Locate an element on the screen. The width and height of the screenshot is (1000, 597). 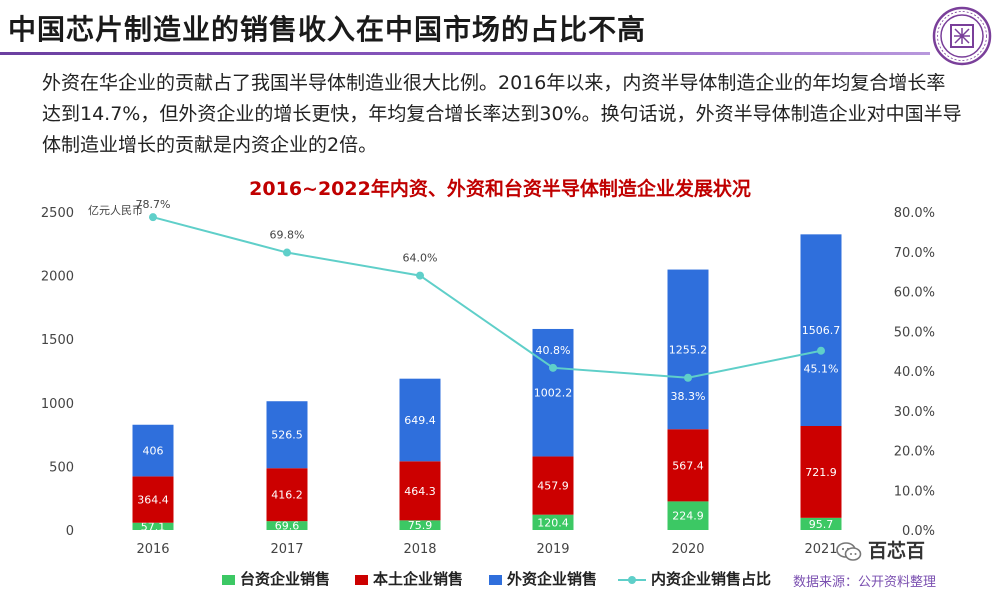
bar-label-1-0: 364.4 is located at coordinates (153, 500).